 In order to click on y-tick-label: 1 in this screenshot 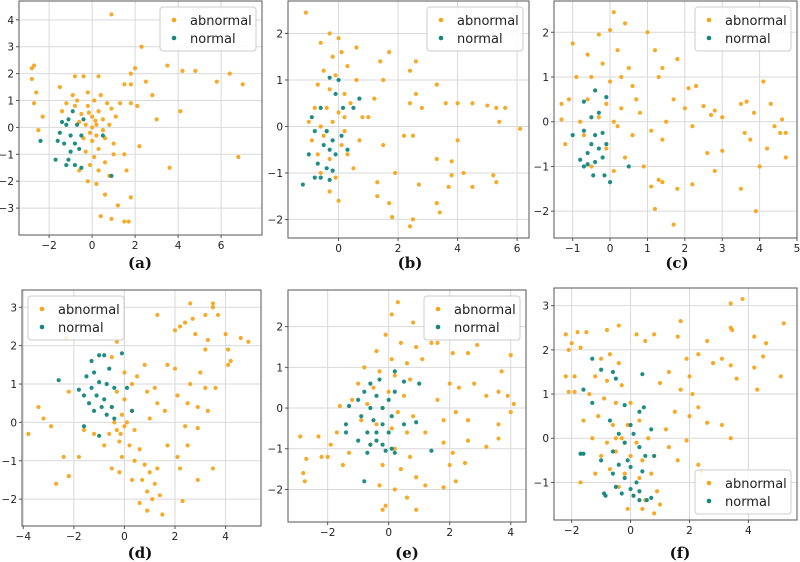, I will do `click(545, 78)`.